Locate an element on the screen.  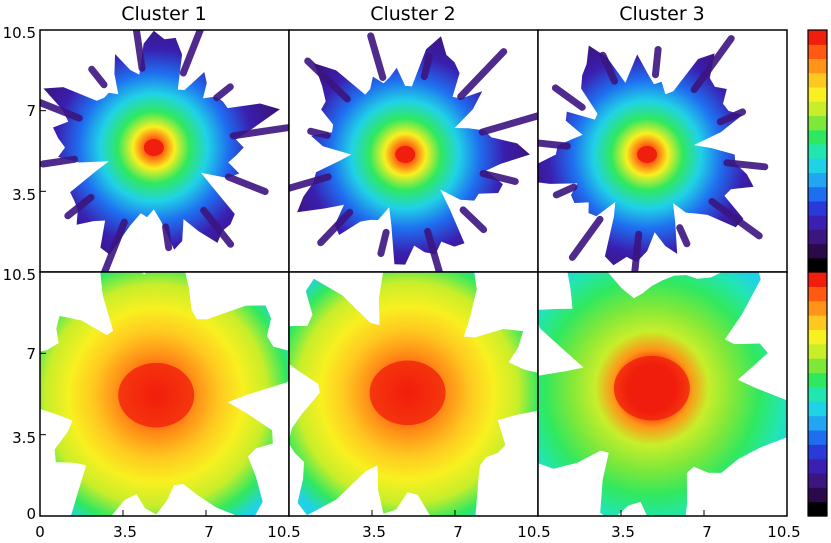
y-tick-bottom-4: 0 is located at coordinates (31, 514).